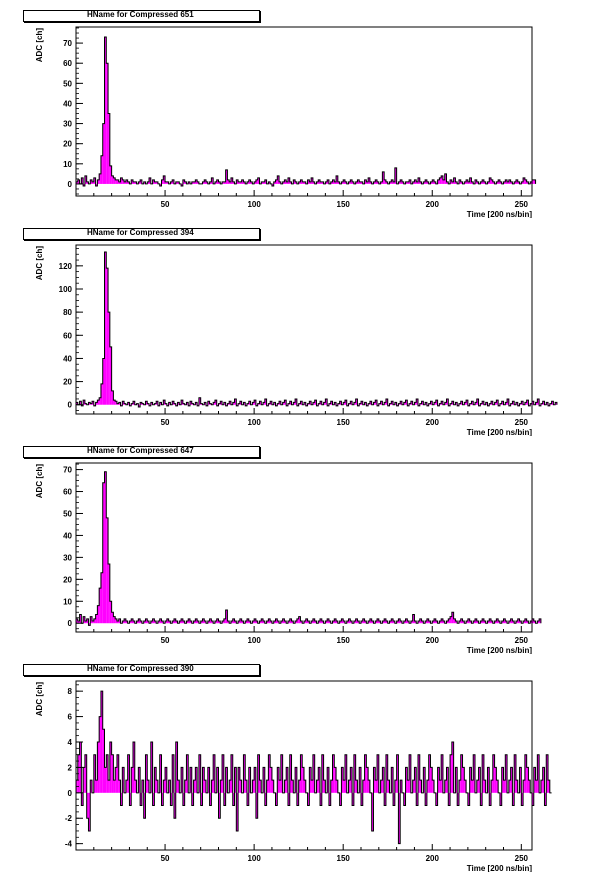  Describe the element at coordinates (165, 204) in the screenshot. I see `x-tick-label: 50` at that location.